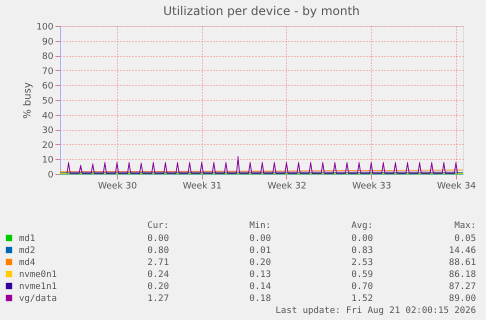 This screenshot has width=497, height=335. What do you see at coordinates (362, 251) in the screenshot?
I see `text: 0.83` at bounding box center [362, 251].